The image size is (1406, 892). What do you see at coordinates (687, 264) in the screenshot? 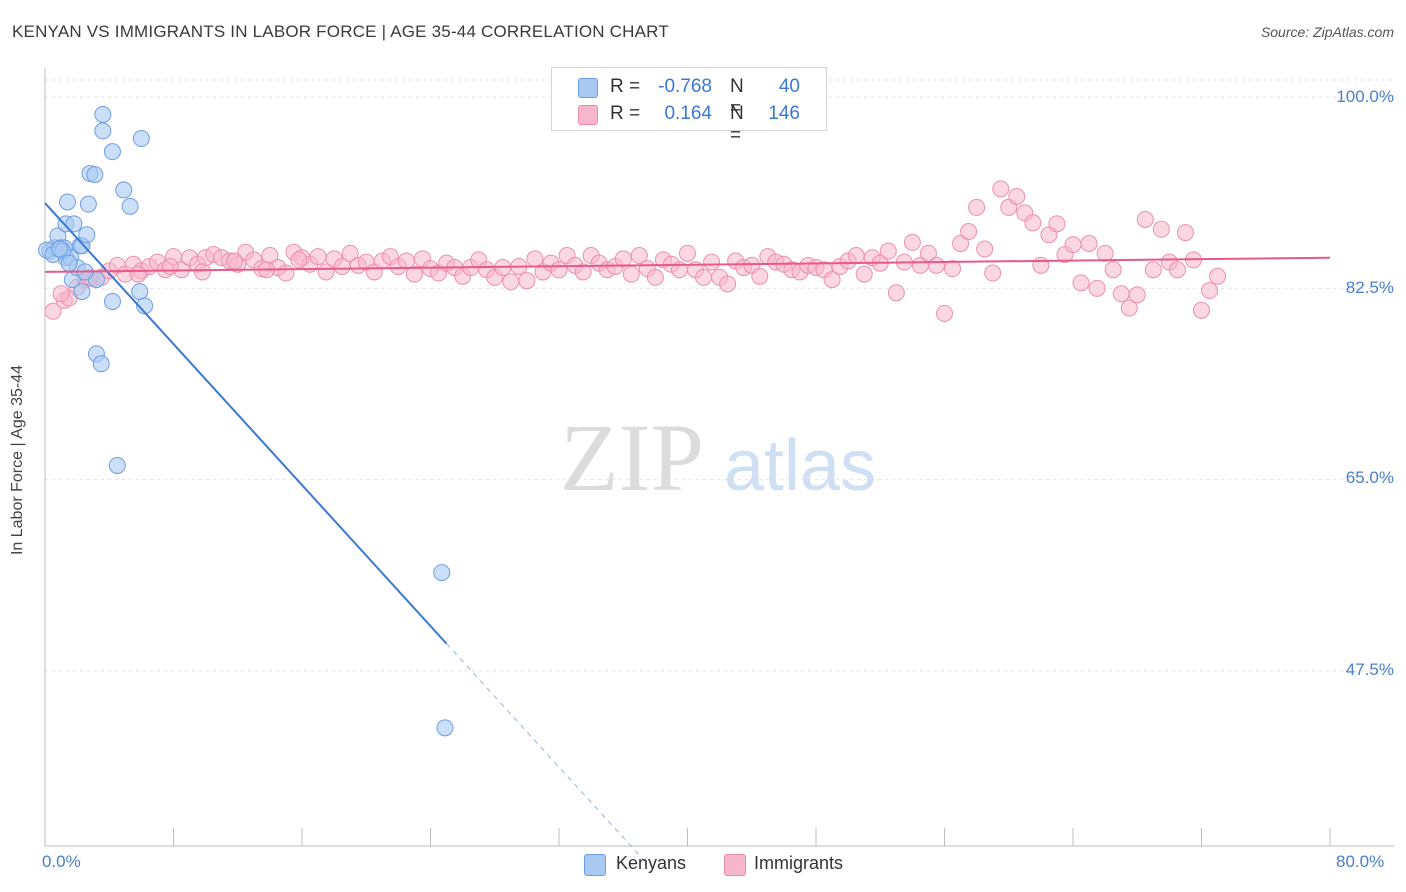
I see `immigrants-trend-line` at bounding box center [687, 264].